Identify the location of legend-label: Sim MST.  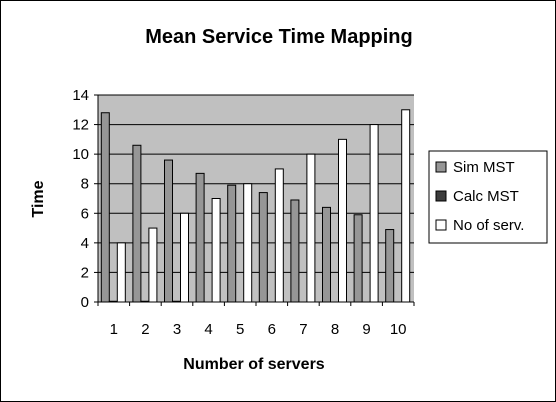
(484, 167).